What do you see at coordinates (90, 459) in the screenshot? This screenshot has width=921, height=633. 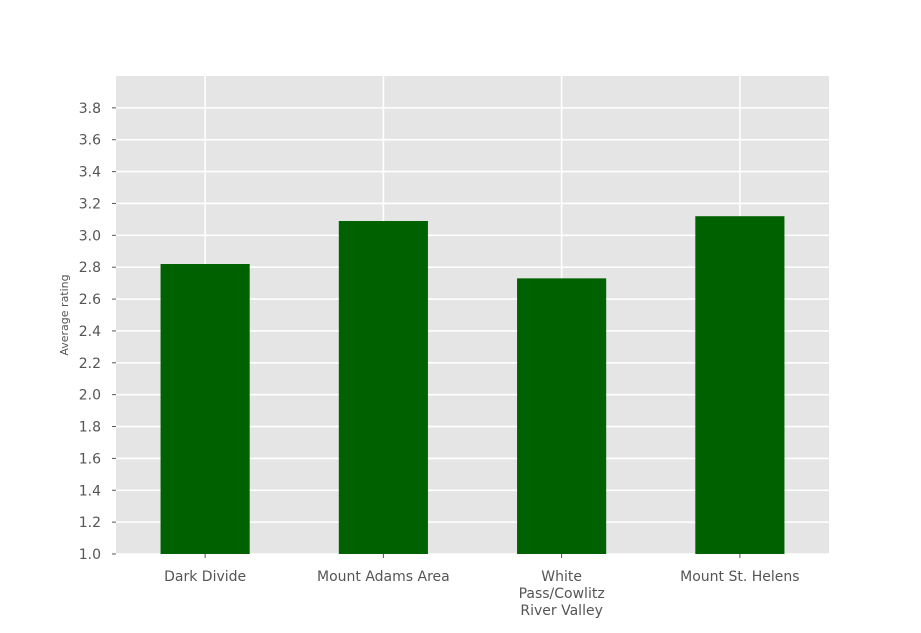 I see `y-tick-label: 1.6` at bounding box center [90, 459].